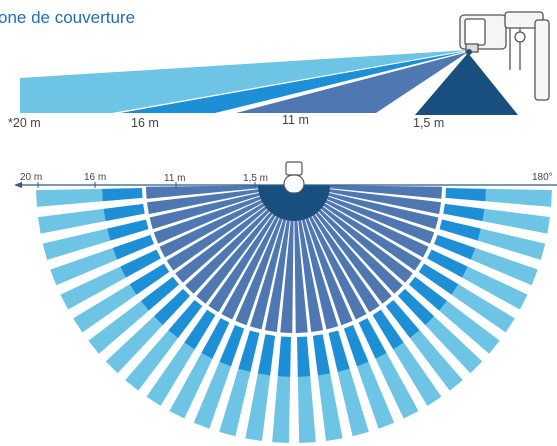  What do you see at coordinates (466, 84) in the screenshot?
I see `side-zone-1-5m` at bounding box center [466, 84].